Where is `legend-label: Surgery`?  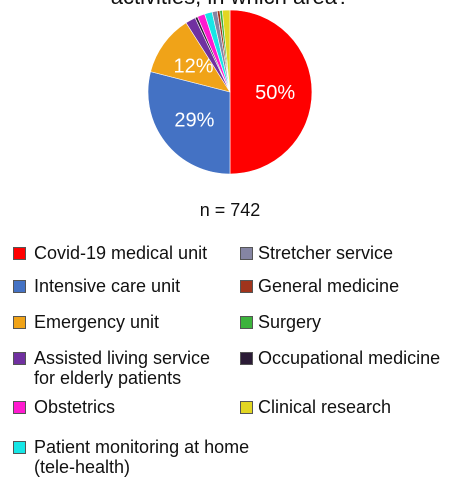
legend-label: Surgery is located at coordinates (290, 322).